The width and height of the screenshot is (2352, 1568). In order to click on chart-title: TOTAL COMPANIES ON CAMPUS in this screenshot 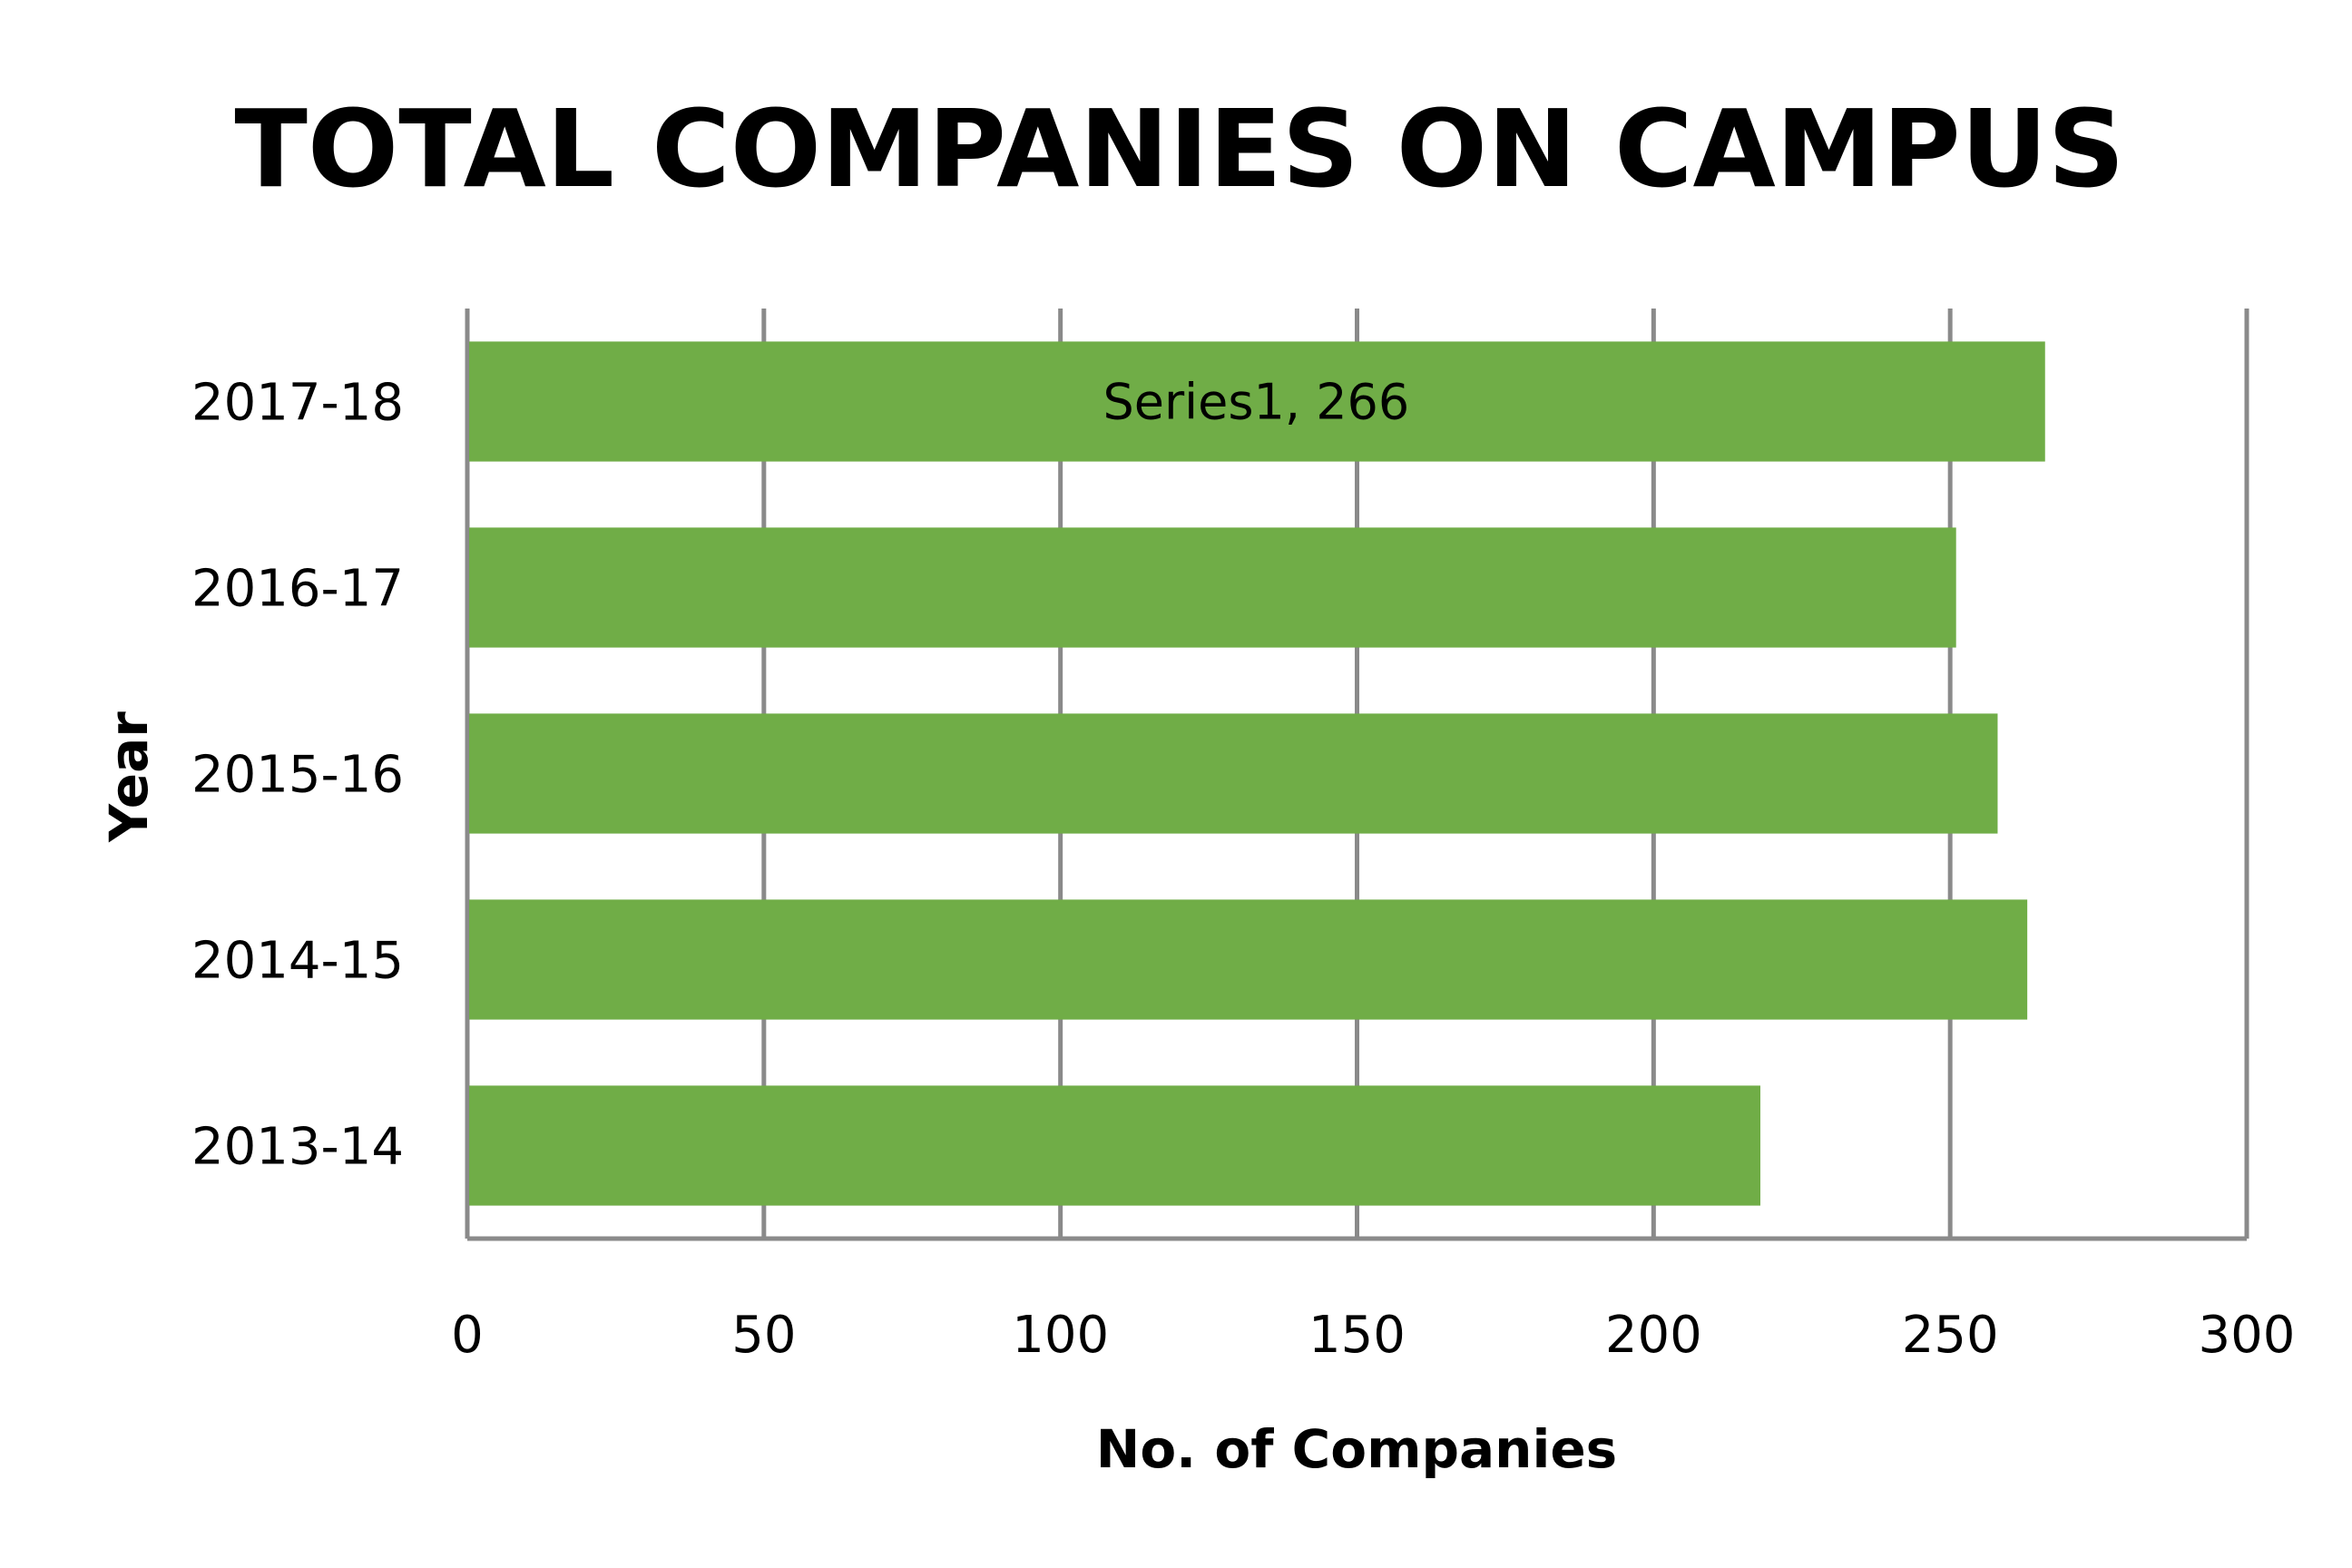, I will do `click(1179, 148)`.